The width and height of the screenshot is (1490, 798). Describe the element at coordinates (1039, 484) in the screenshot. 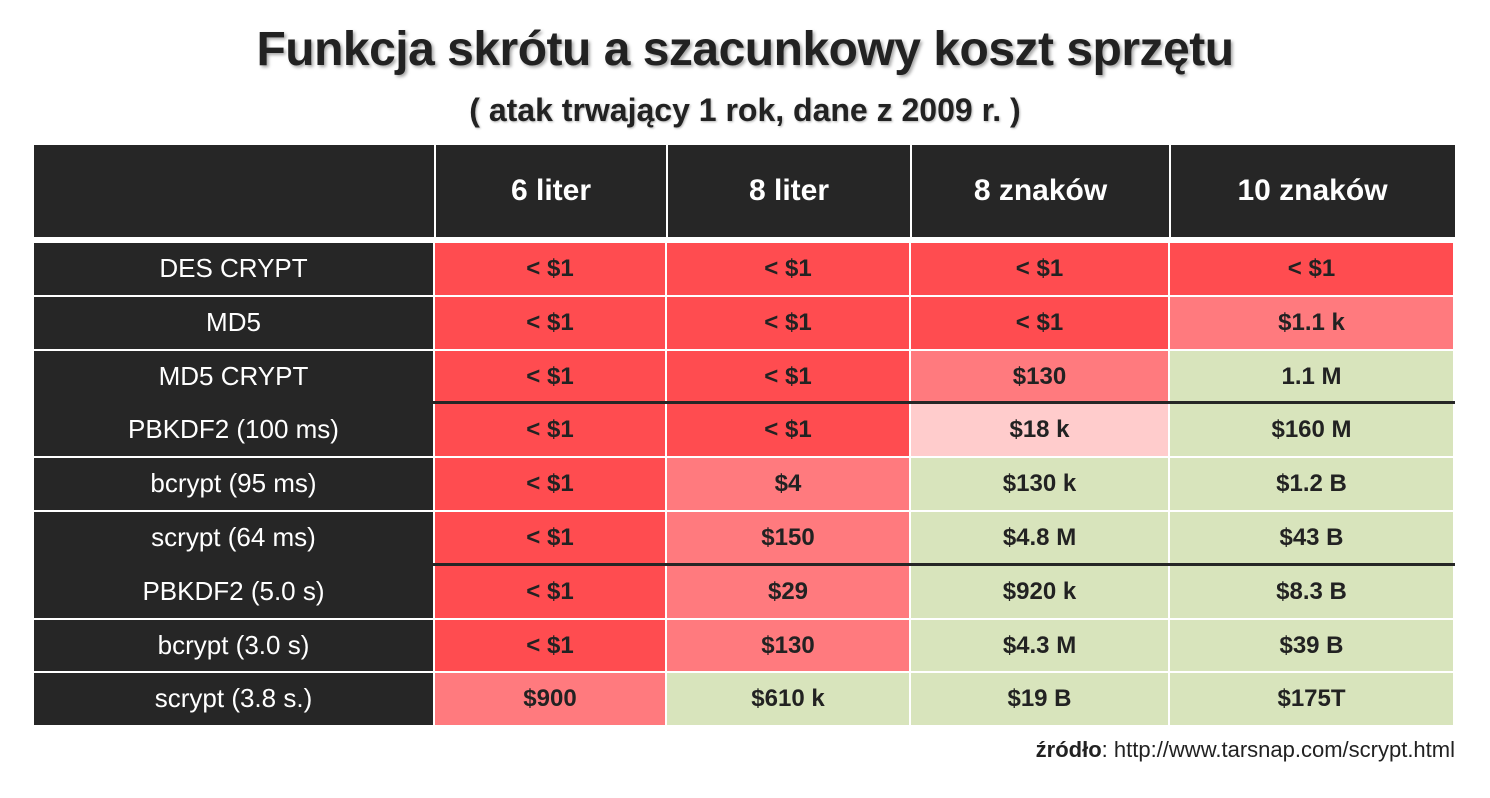

I see `table-cell: $130 k` at that location.